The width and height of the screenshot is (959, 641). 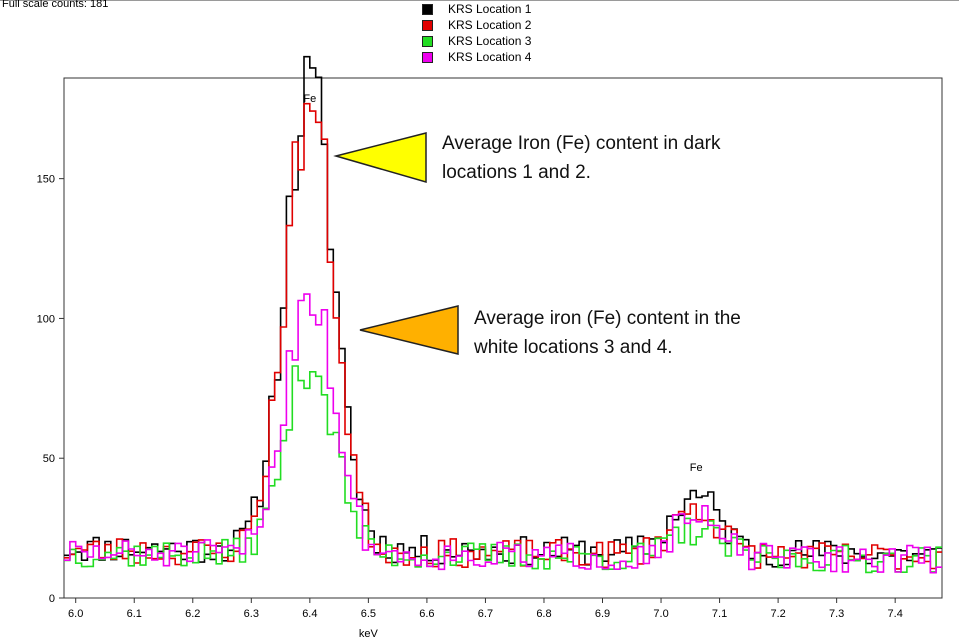 I want to click on top-border, so click(x=479, y=0).